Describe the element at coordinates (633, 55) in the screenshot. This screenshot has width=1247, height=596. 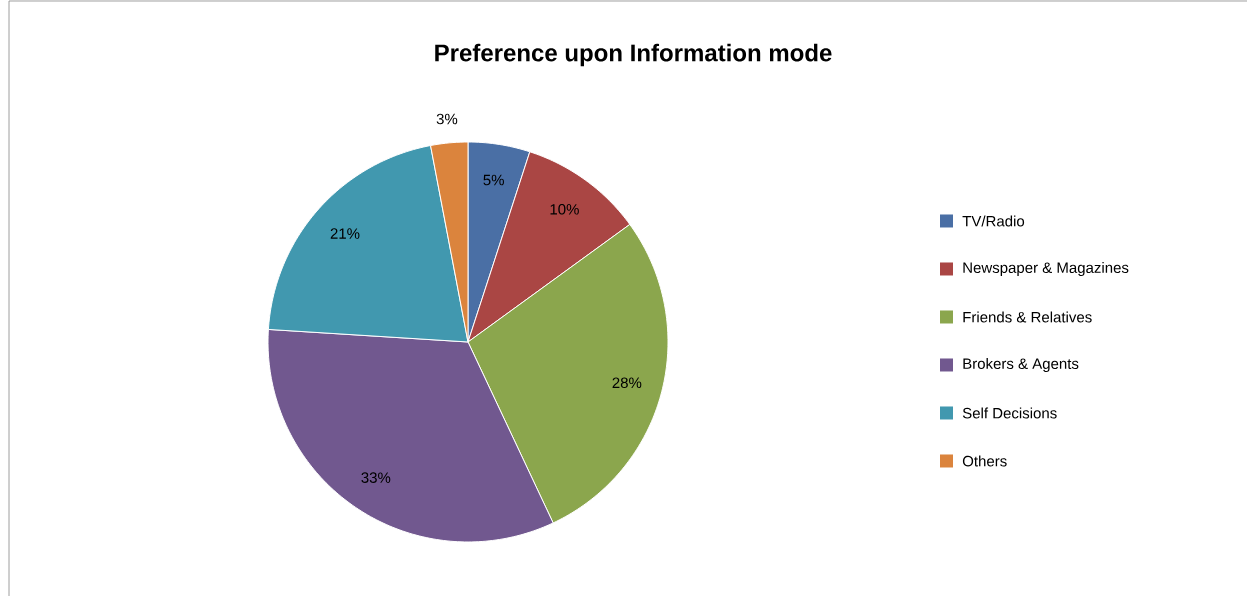
I see `chart-title: Preference upon Information mode` at that location.